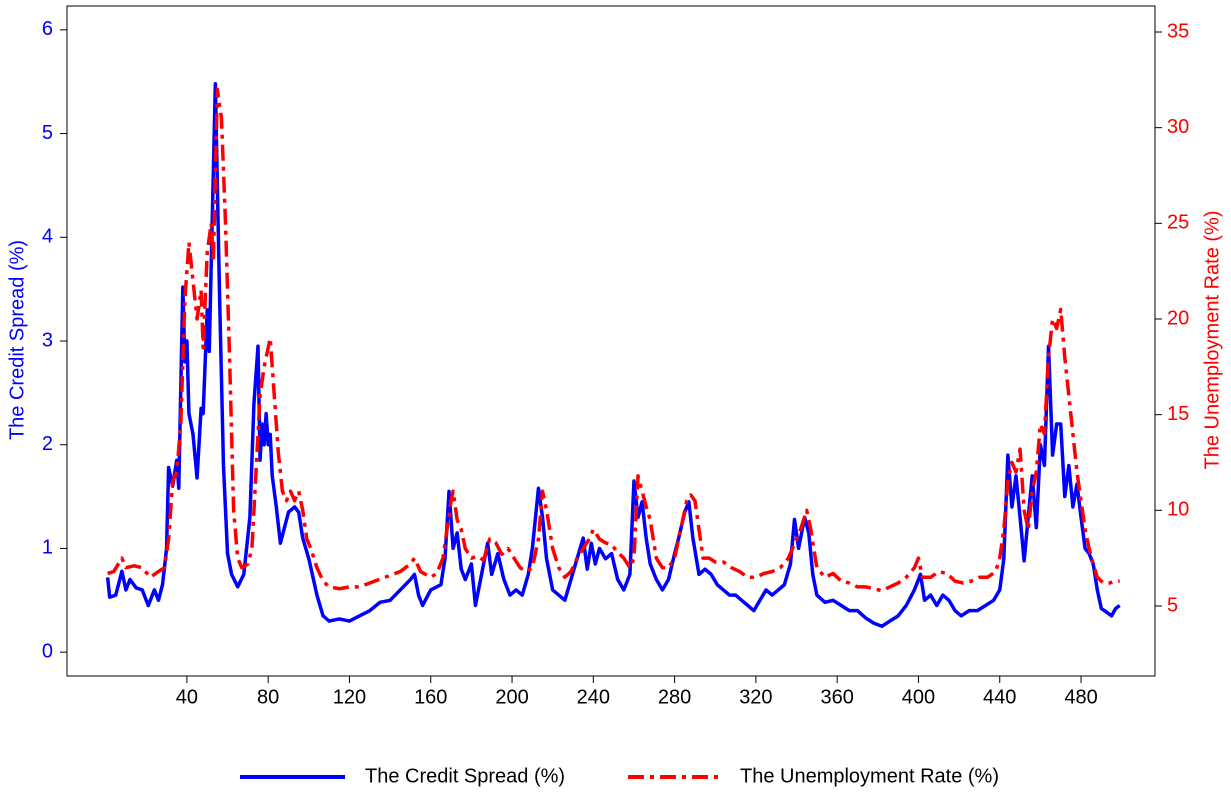 The width and height of the screenshot is (1231, 795). Describe the element at coordinates (511, 697) in the screenshot. I see `x-tick-label: 200` at that location.